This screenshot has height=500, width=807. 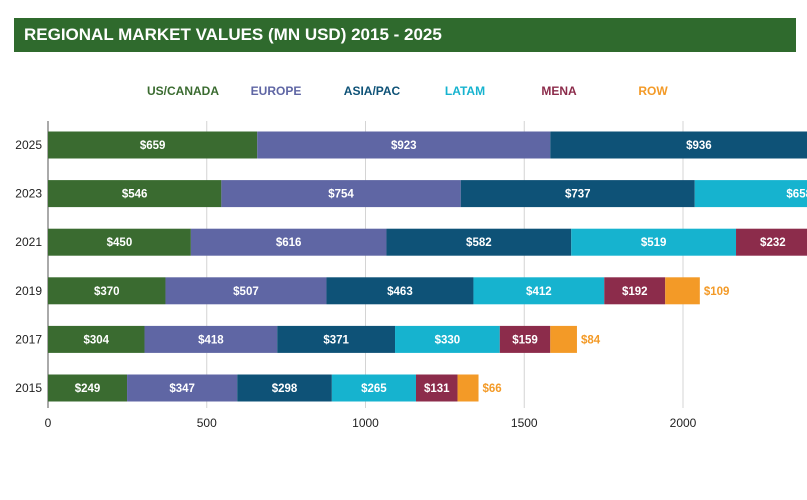 I want to click on bar-value-label: $737, so click(x=578, y=195).